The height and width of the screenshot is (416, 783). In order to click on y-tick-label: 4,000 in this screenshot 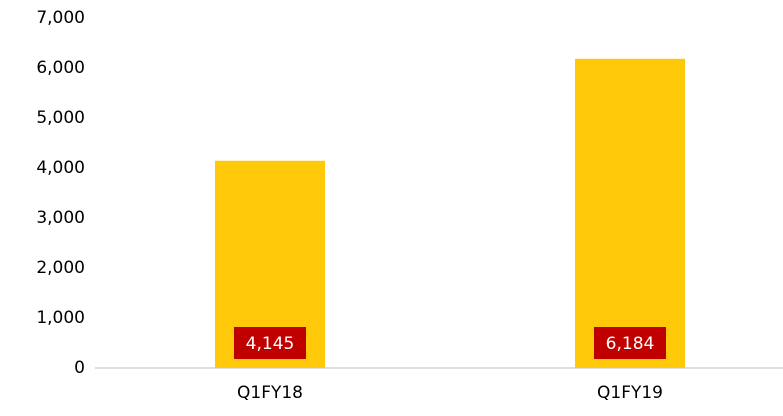, I will do `click(60, 168)`.